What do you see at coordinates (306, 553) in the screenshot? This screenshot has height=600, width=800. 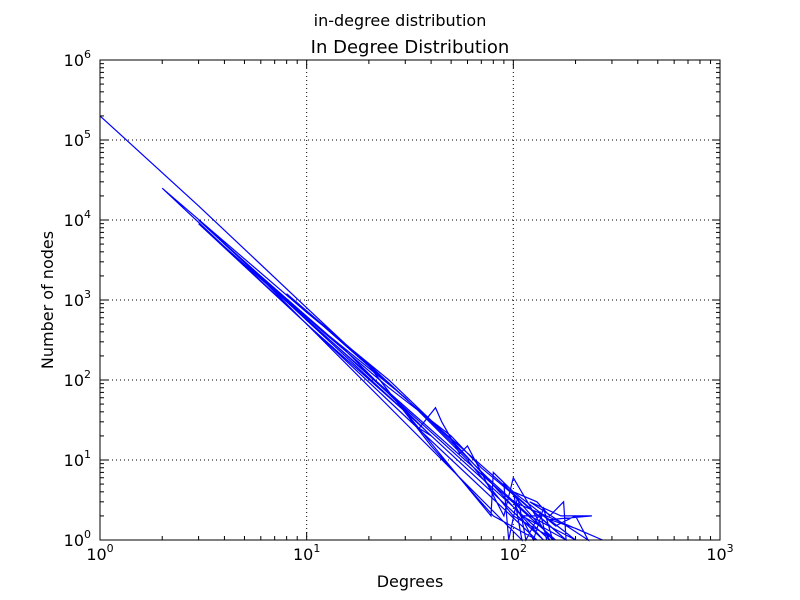 I see `x-tick-label: 10¹` at bounding box center [306, 553].